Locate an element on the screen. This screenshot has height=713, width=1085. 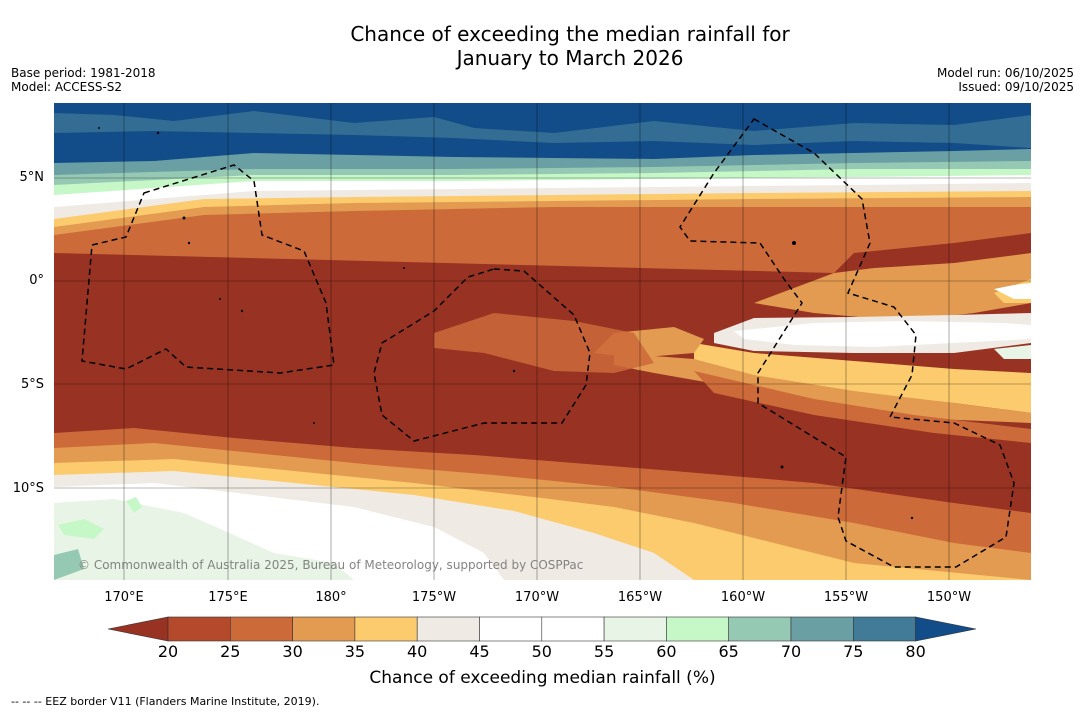
lon-label-160w: 160°W is located at coordinates (743, 597).